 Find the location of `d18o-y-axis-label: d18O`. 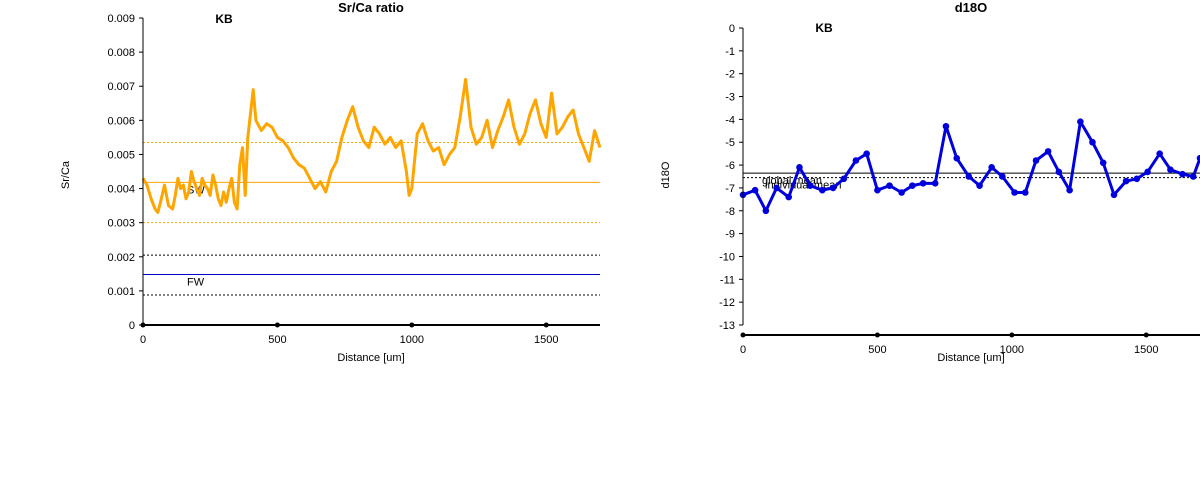

d18o-y-axis-label: d18O is located at coordinates (666, 174).